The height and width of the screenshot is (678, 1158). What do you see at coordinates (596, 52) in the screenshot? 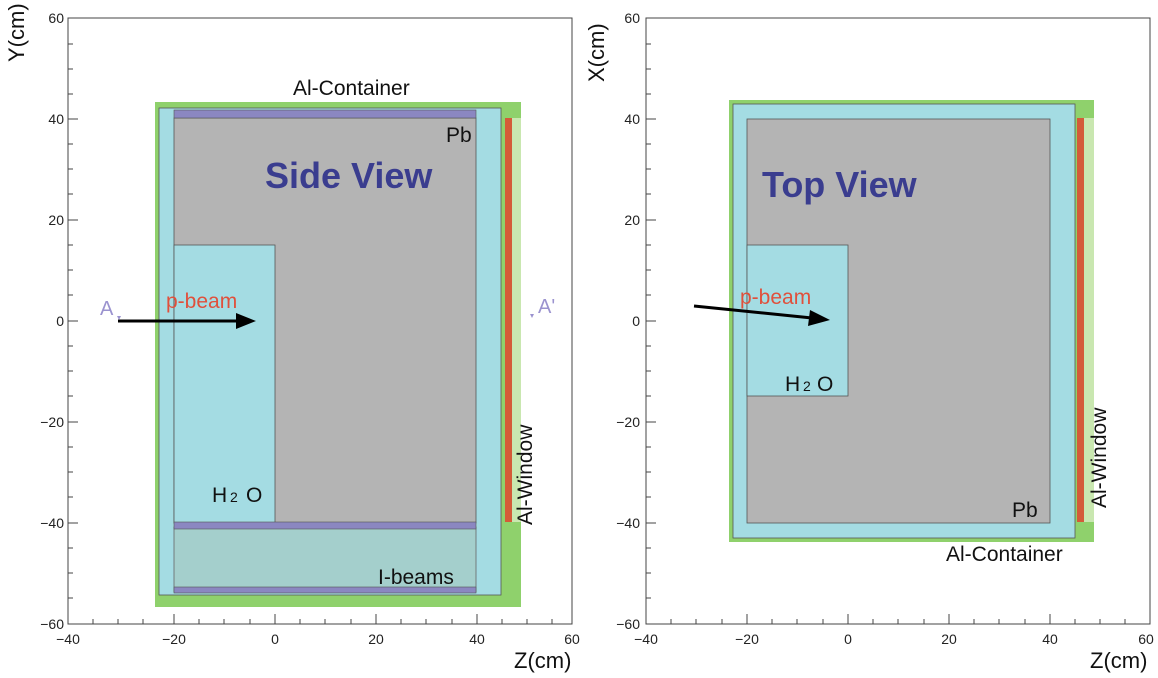
I see `top-y-axis-label: X(cm)` at bounding box center [596, 52].